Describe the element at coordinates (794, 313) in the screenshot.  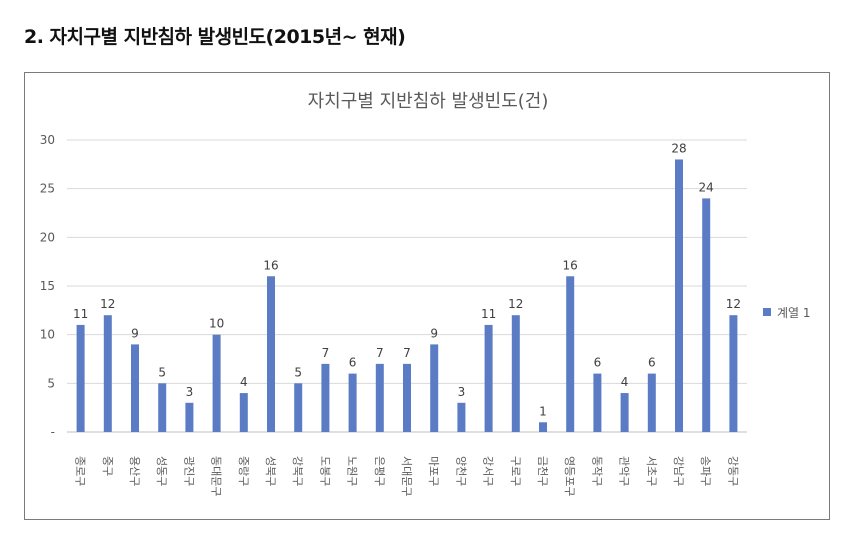
I see `legend-label: 계열 1` at that location.